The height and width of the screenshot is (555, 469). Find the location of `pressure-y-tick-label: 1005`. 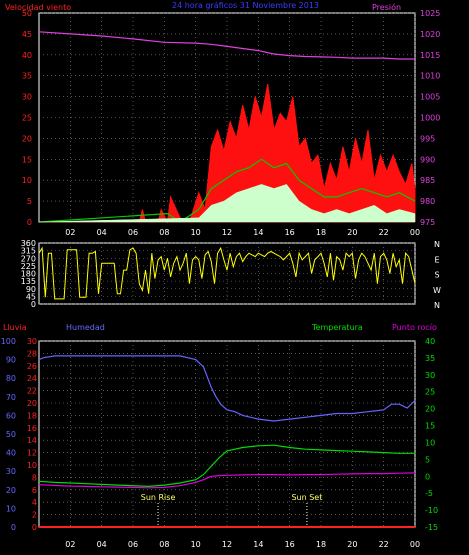

pressure-y-tick-label: 1005 is located at coordinates (430, 97).